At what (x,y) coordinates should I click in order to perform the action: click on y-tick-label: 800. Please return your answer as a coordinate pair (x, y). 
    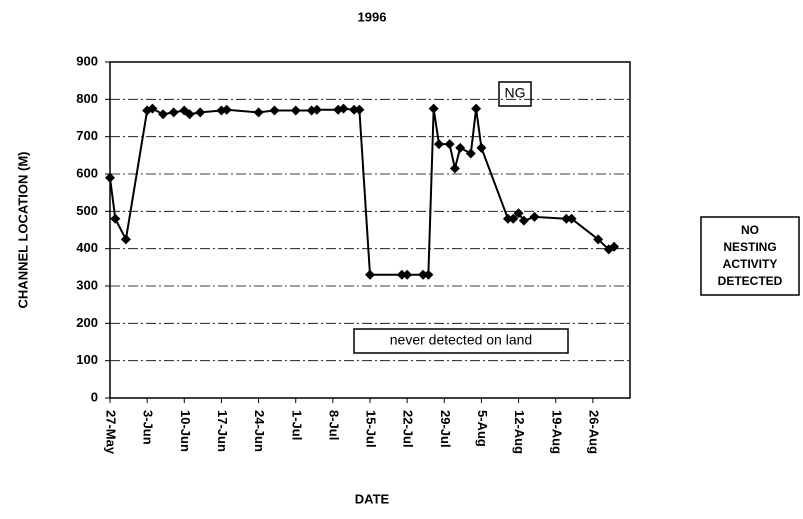
    Looking at the image, I should click on (87, 98).